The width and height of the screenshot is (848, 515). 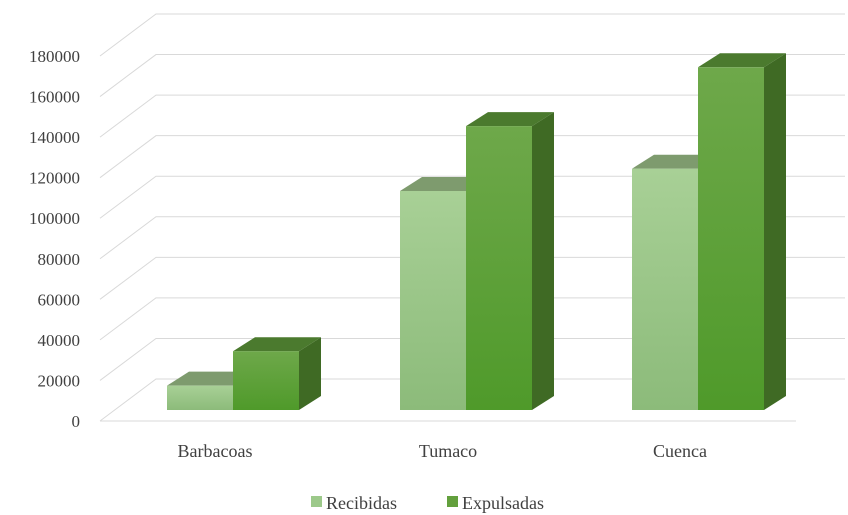 What do you see at coordinates (503, 503) in the screenshot?
I see `legend-label: Expulsadas` at bounding box center [503, 503].